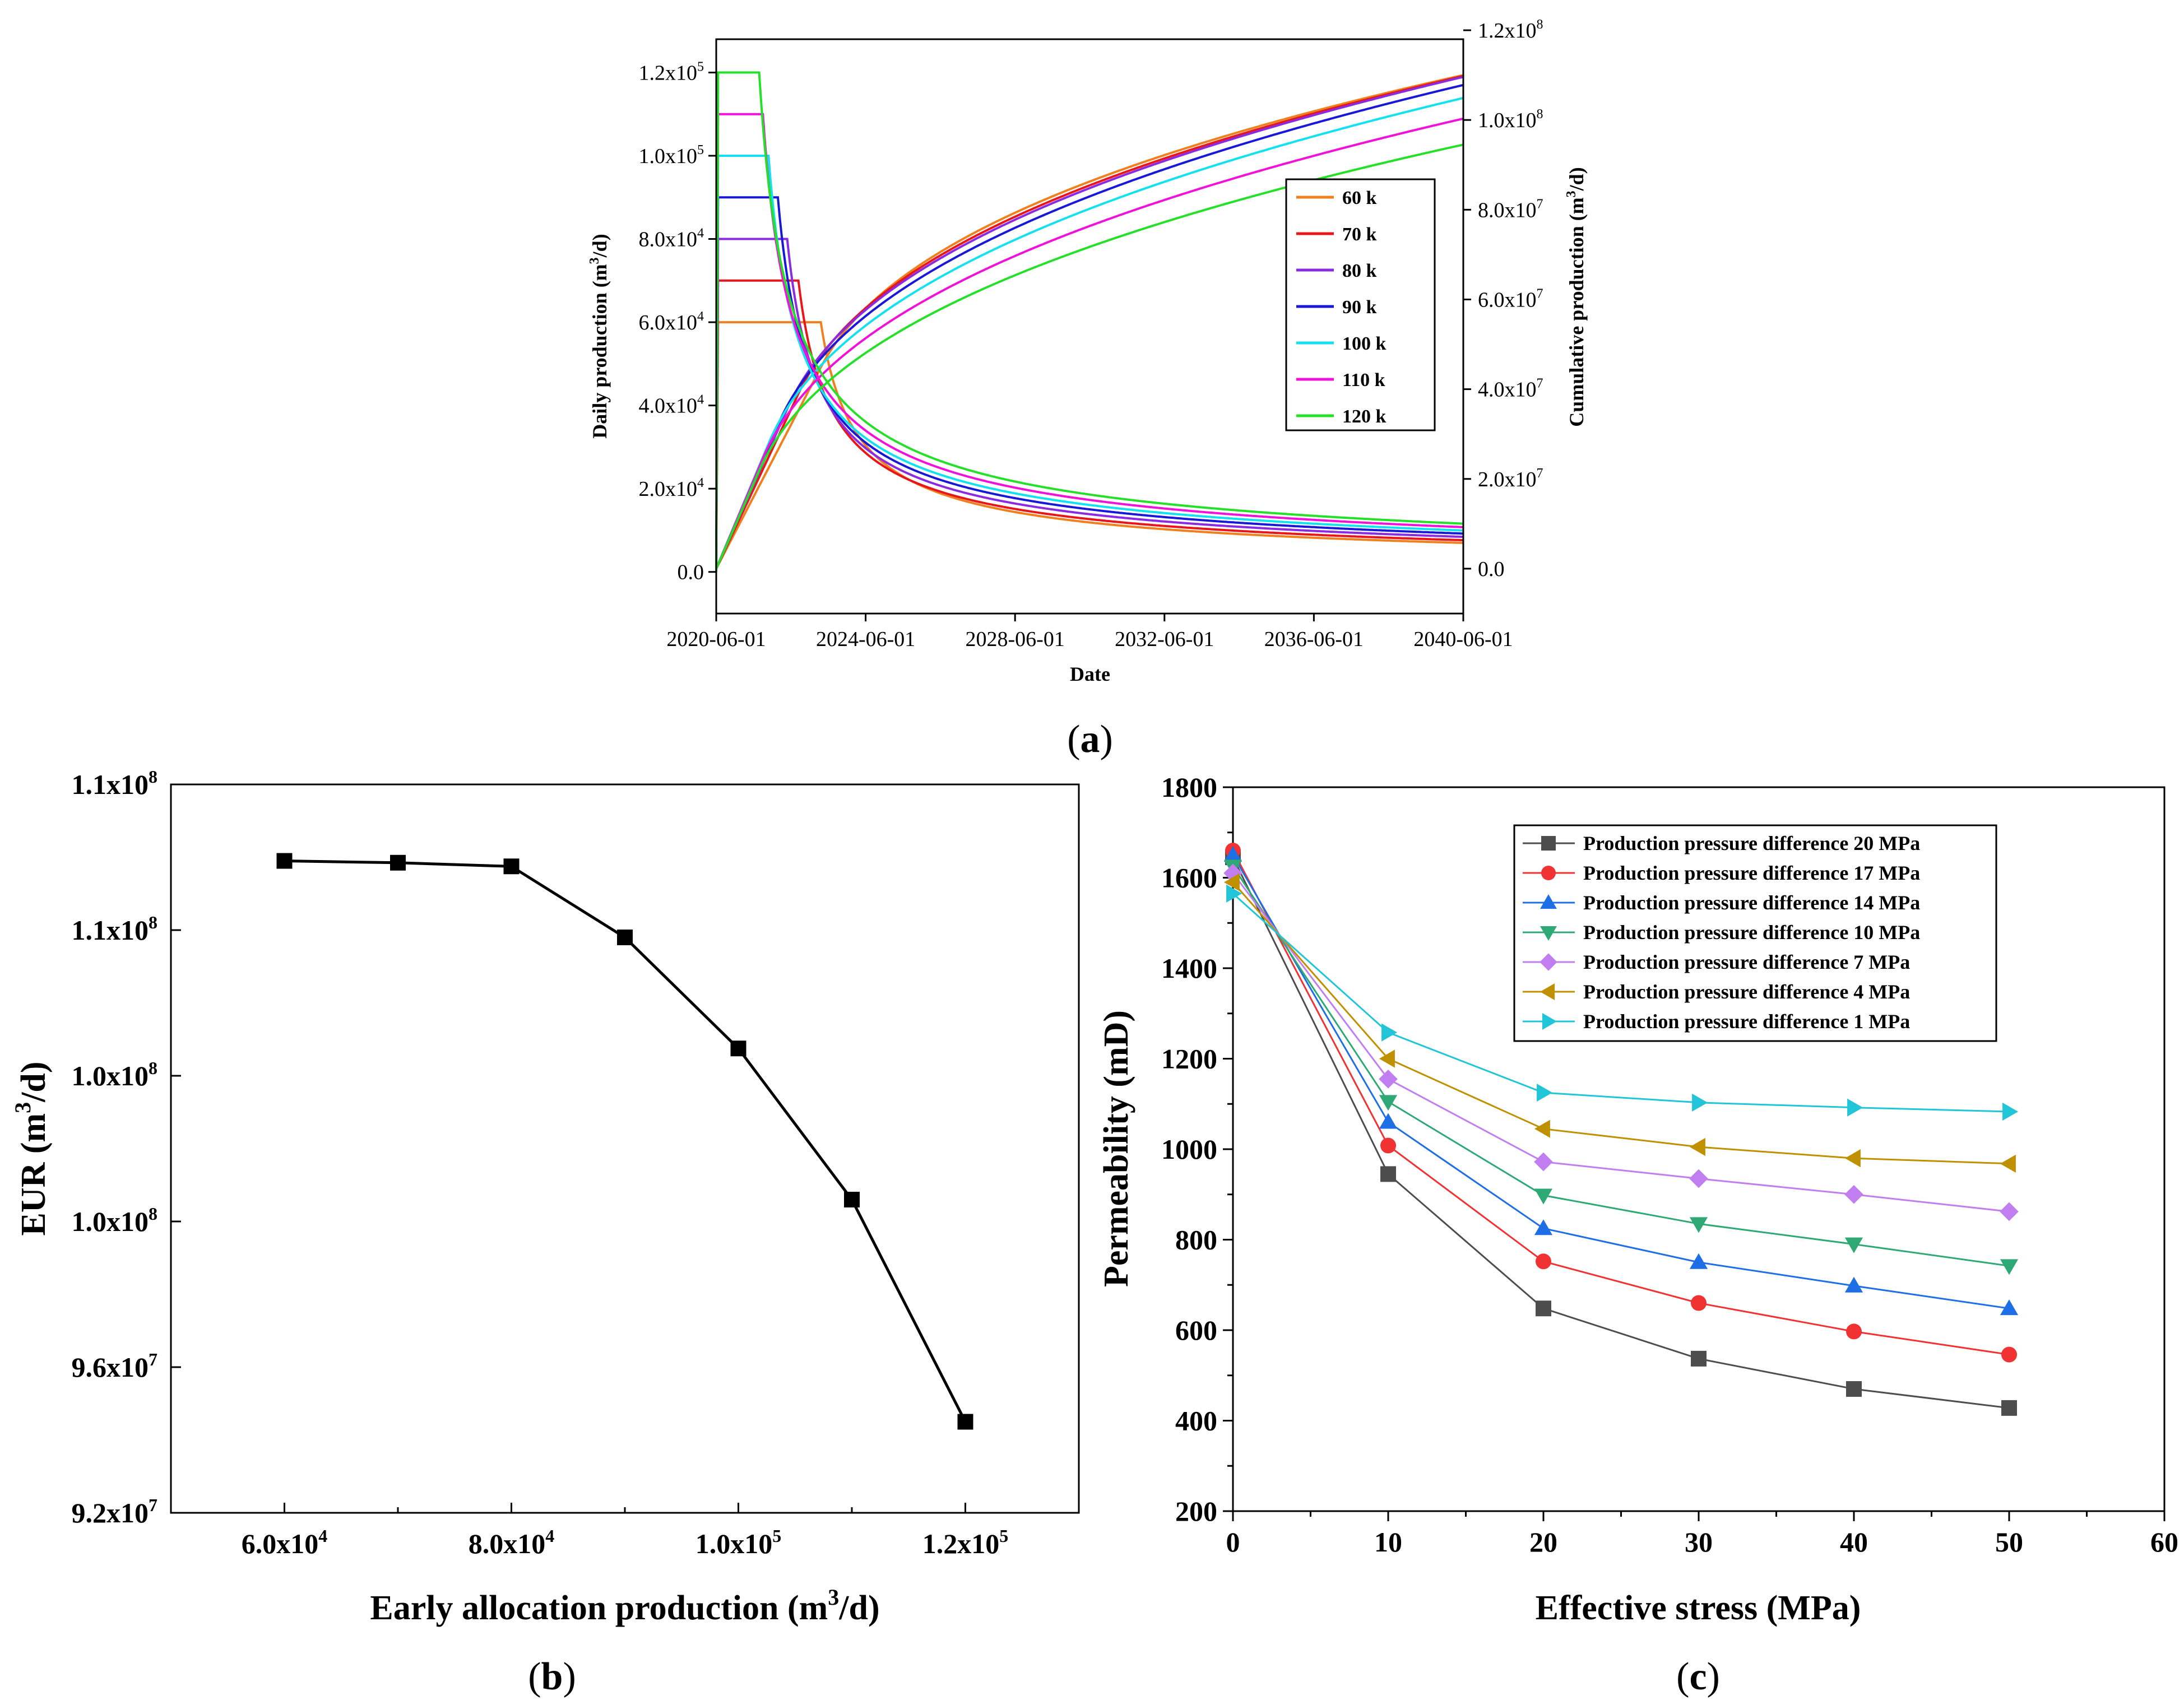 The width and height of the screenshot is (2184, 1705). What do you see at coordinates (552, 1676) in the screenshot?
I see `panel-label-b: (b)` at bounding box center [552, 1676].